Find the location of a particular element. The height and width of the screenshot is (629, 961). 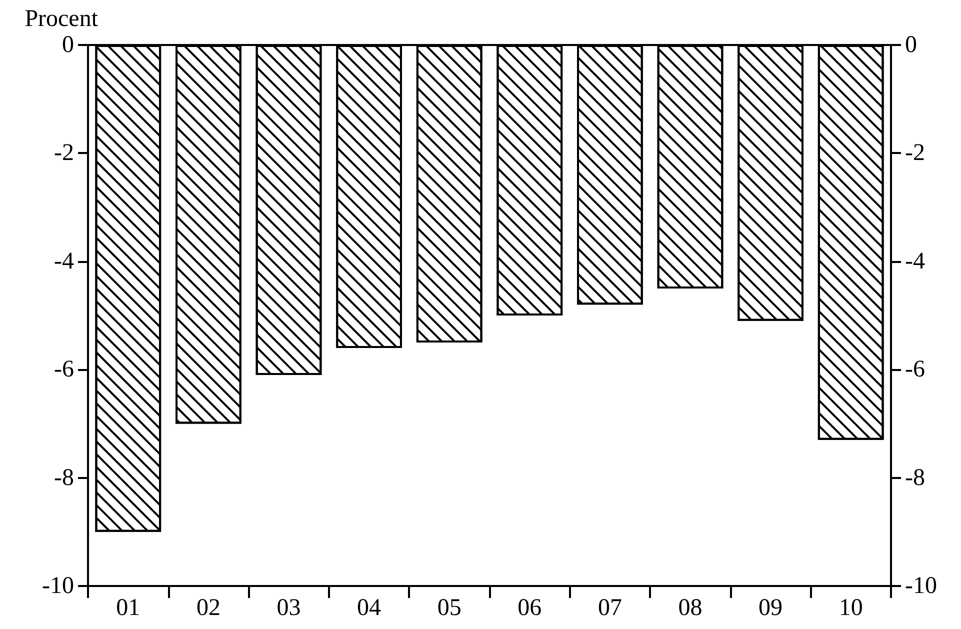

y2-tick-label: -10 is located at coordinates (921, 586).